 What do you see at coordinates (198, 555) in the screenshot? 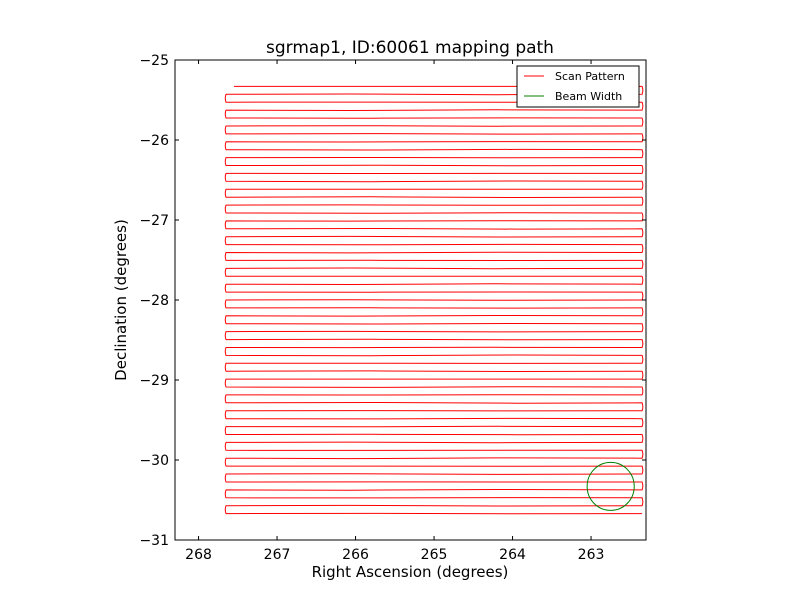
I see `x-tick-label: 268` at bounding box center [198, 555].